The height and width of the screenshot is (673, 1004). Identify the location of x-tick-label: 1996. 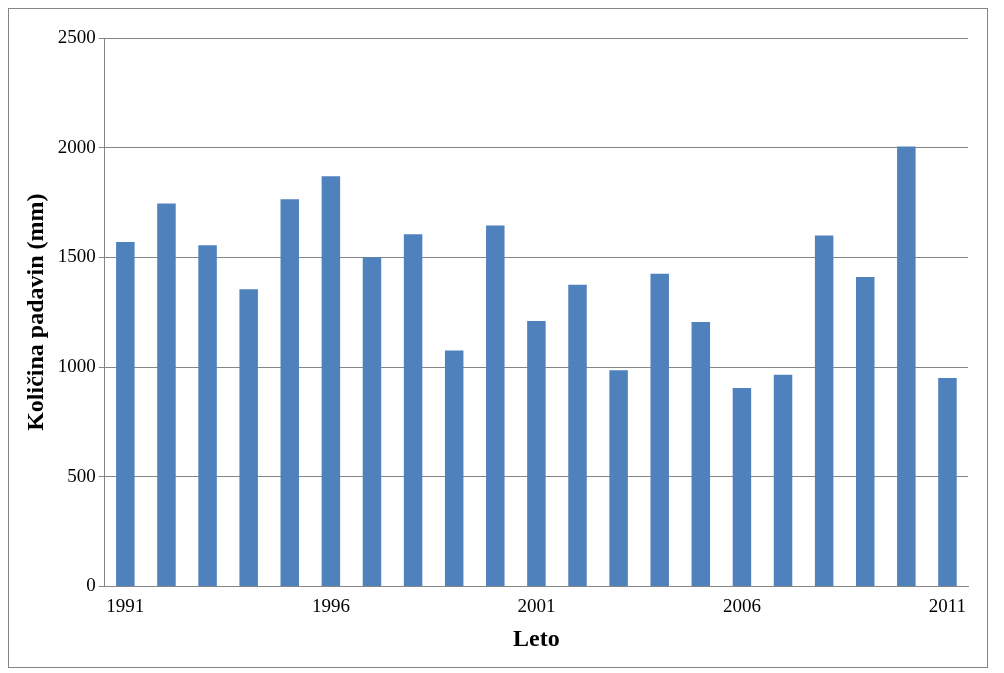
(330, 605).